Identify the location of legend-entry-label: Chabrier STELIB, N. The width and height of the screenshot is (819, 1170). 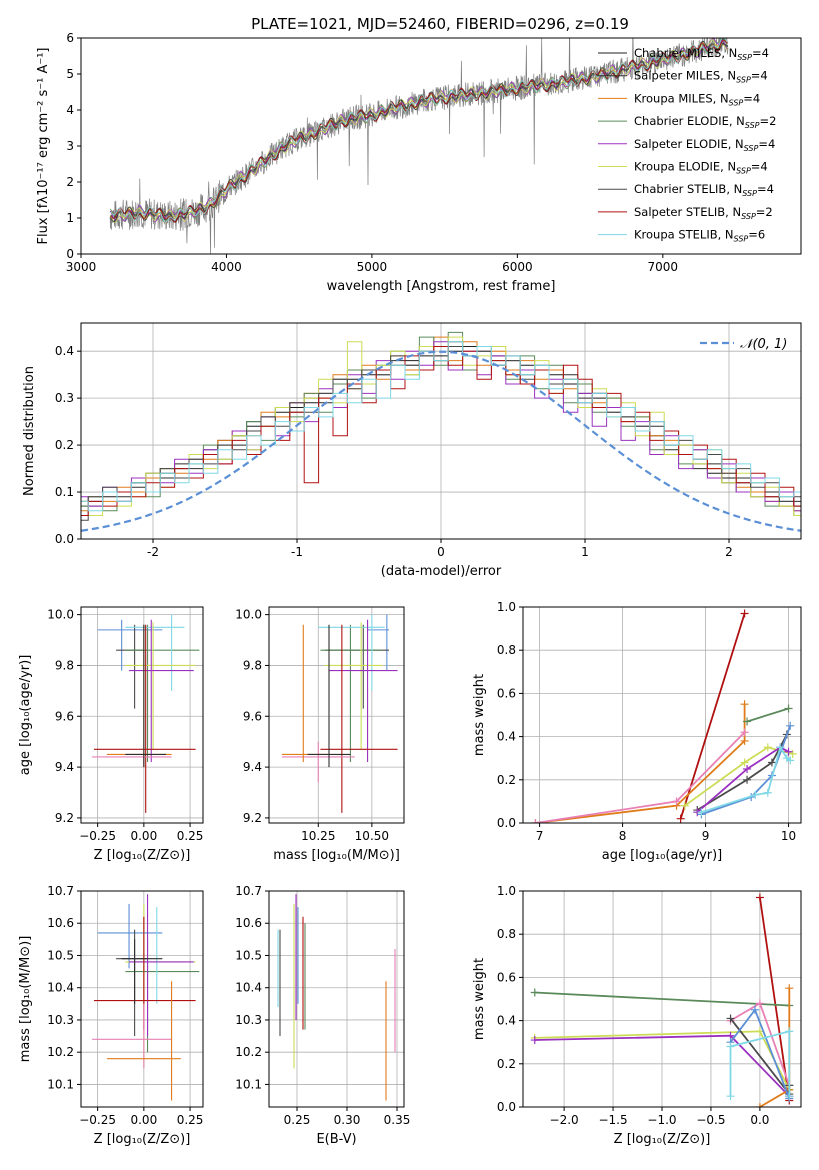
(688, 189).